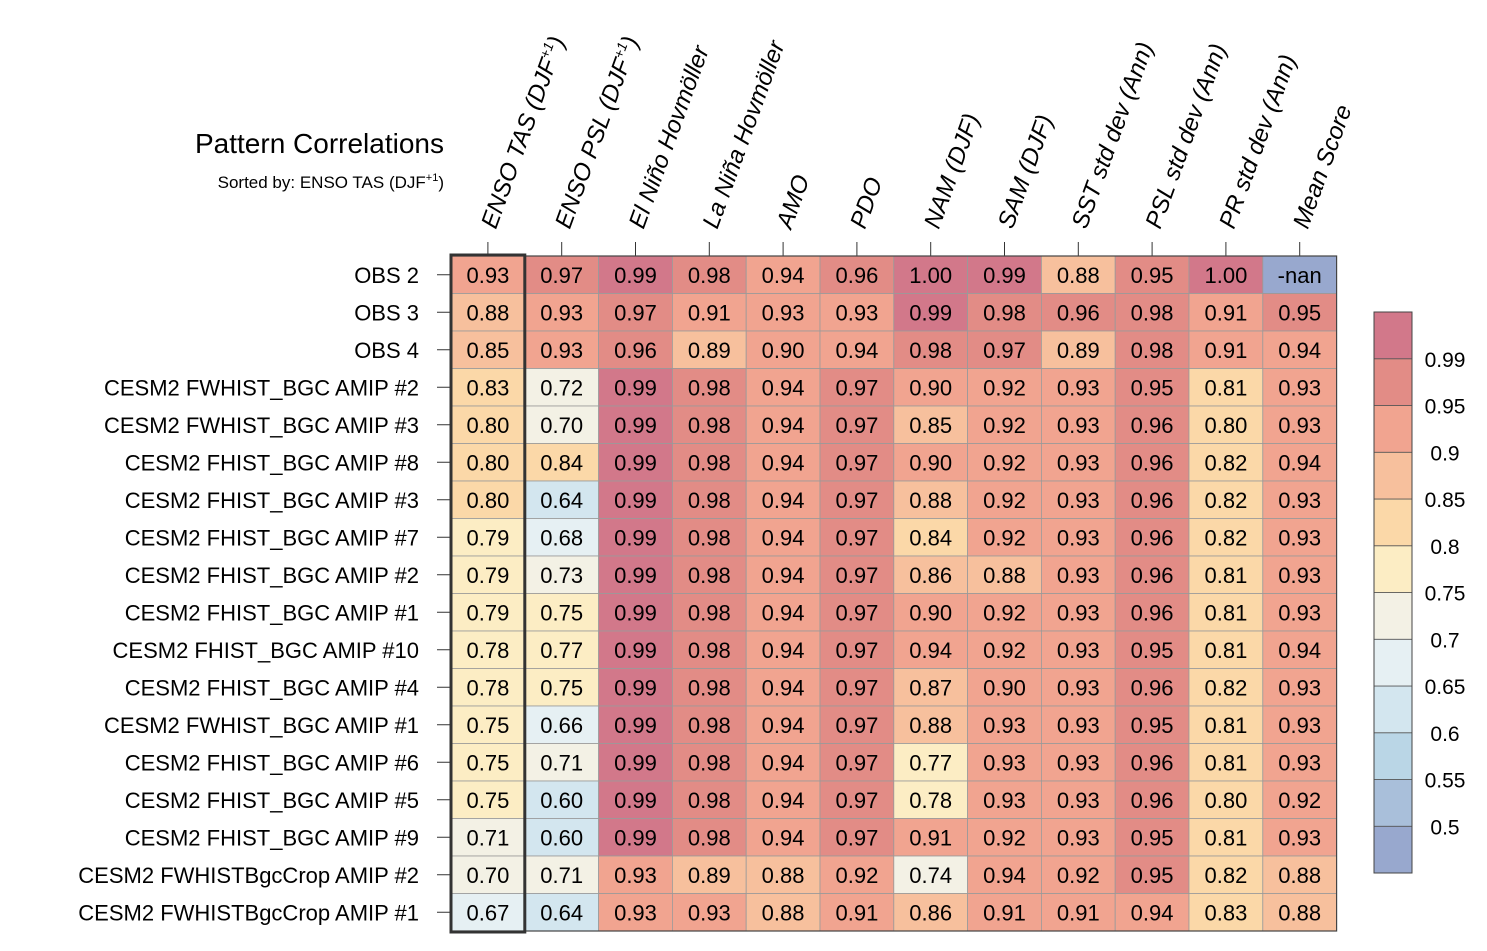 The image size is (1487, 951). Describe the element at coordinates (952, 171) in the screenshot. I see `column-label: NAM (DJF)` at that location.